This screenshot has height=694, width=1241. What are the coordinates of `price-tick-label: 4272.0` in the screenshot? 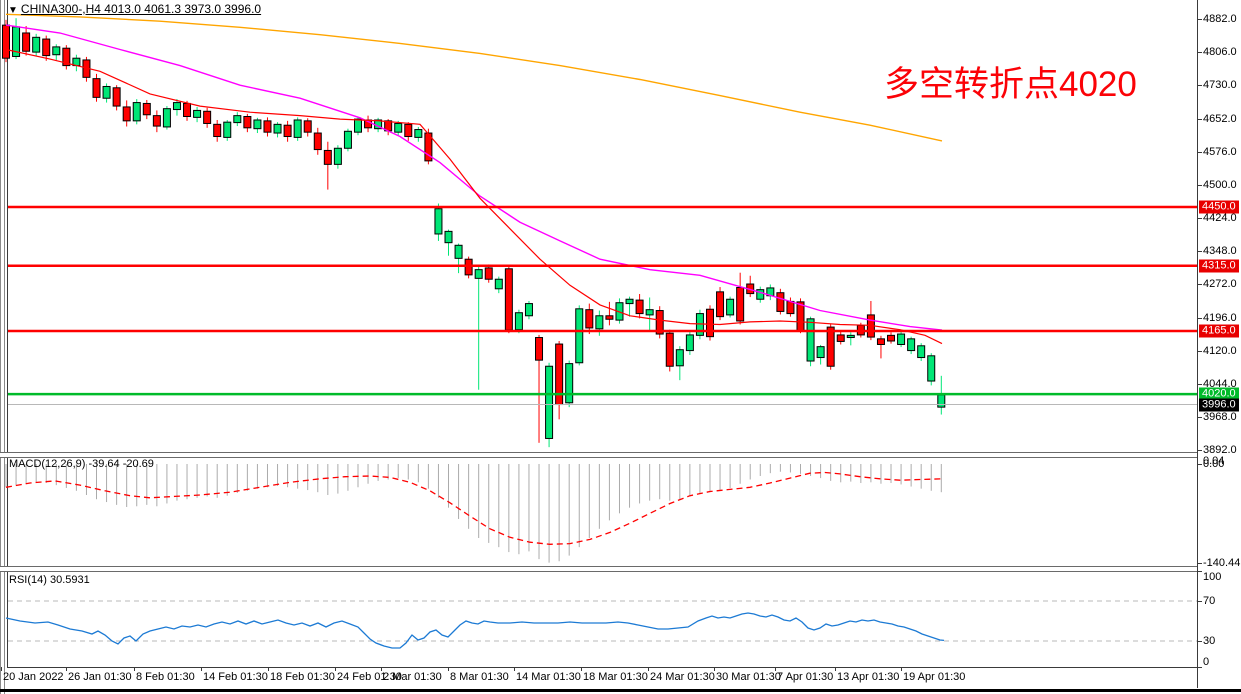 It's located at (1220, 284).